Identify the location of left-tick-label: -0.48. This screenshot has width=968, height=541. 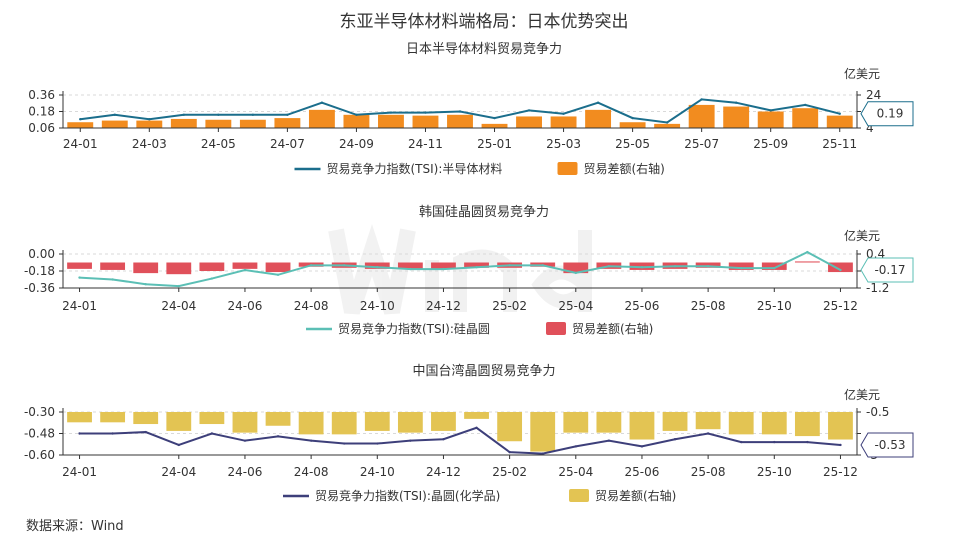
(39, 434).